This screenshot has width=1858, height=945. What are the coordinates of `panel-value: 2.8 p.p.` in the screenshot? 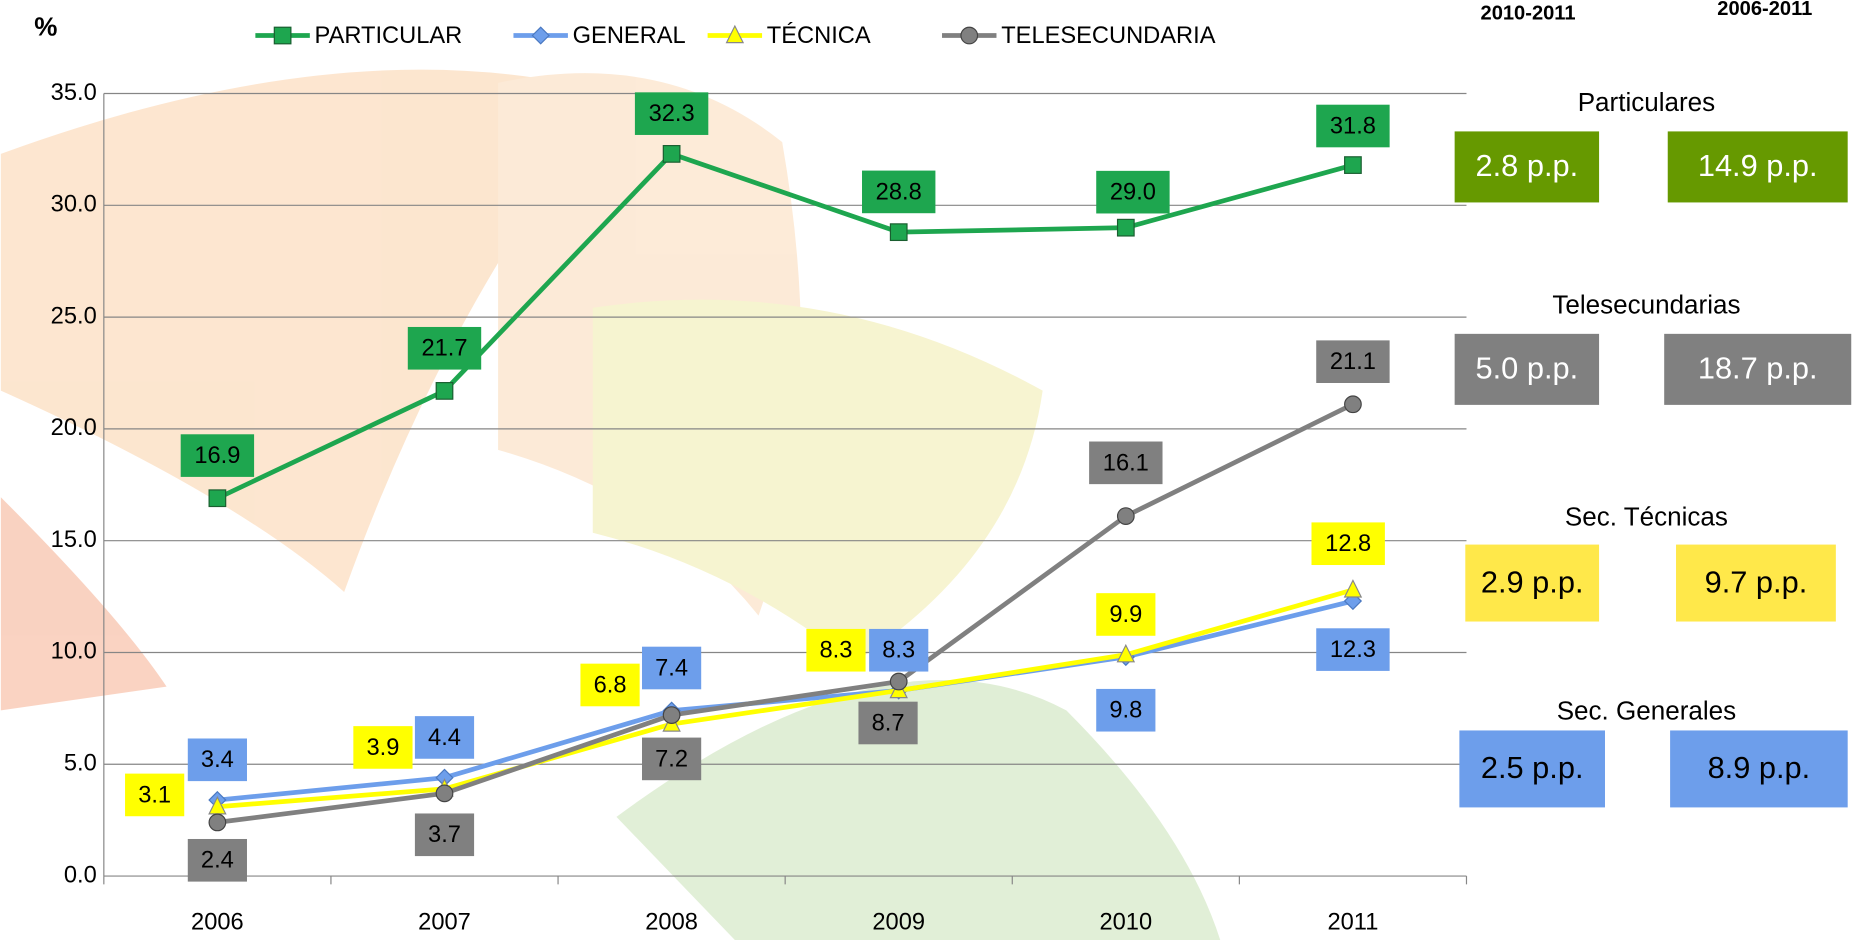 It's located at (1527, 165).